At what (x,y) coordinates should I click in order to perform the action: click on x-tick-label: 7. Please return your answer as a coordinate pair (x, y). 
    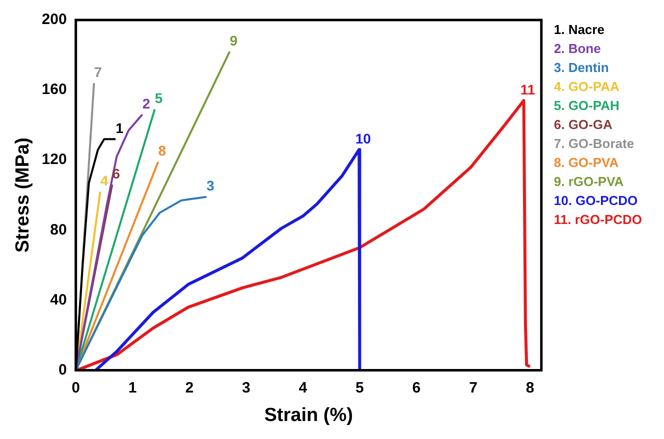
    Looking at the image, I should click on (473, 387).